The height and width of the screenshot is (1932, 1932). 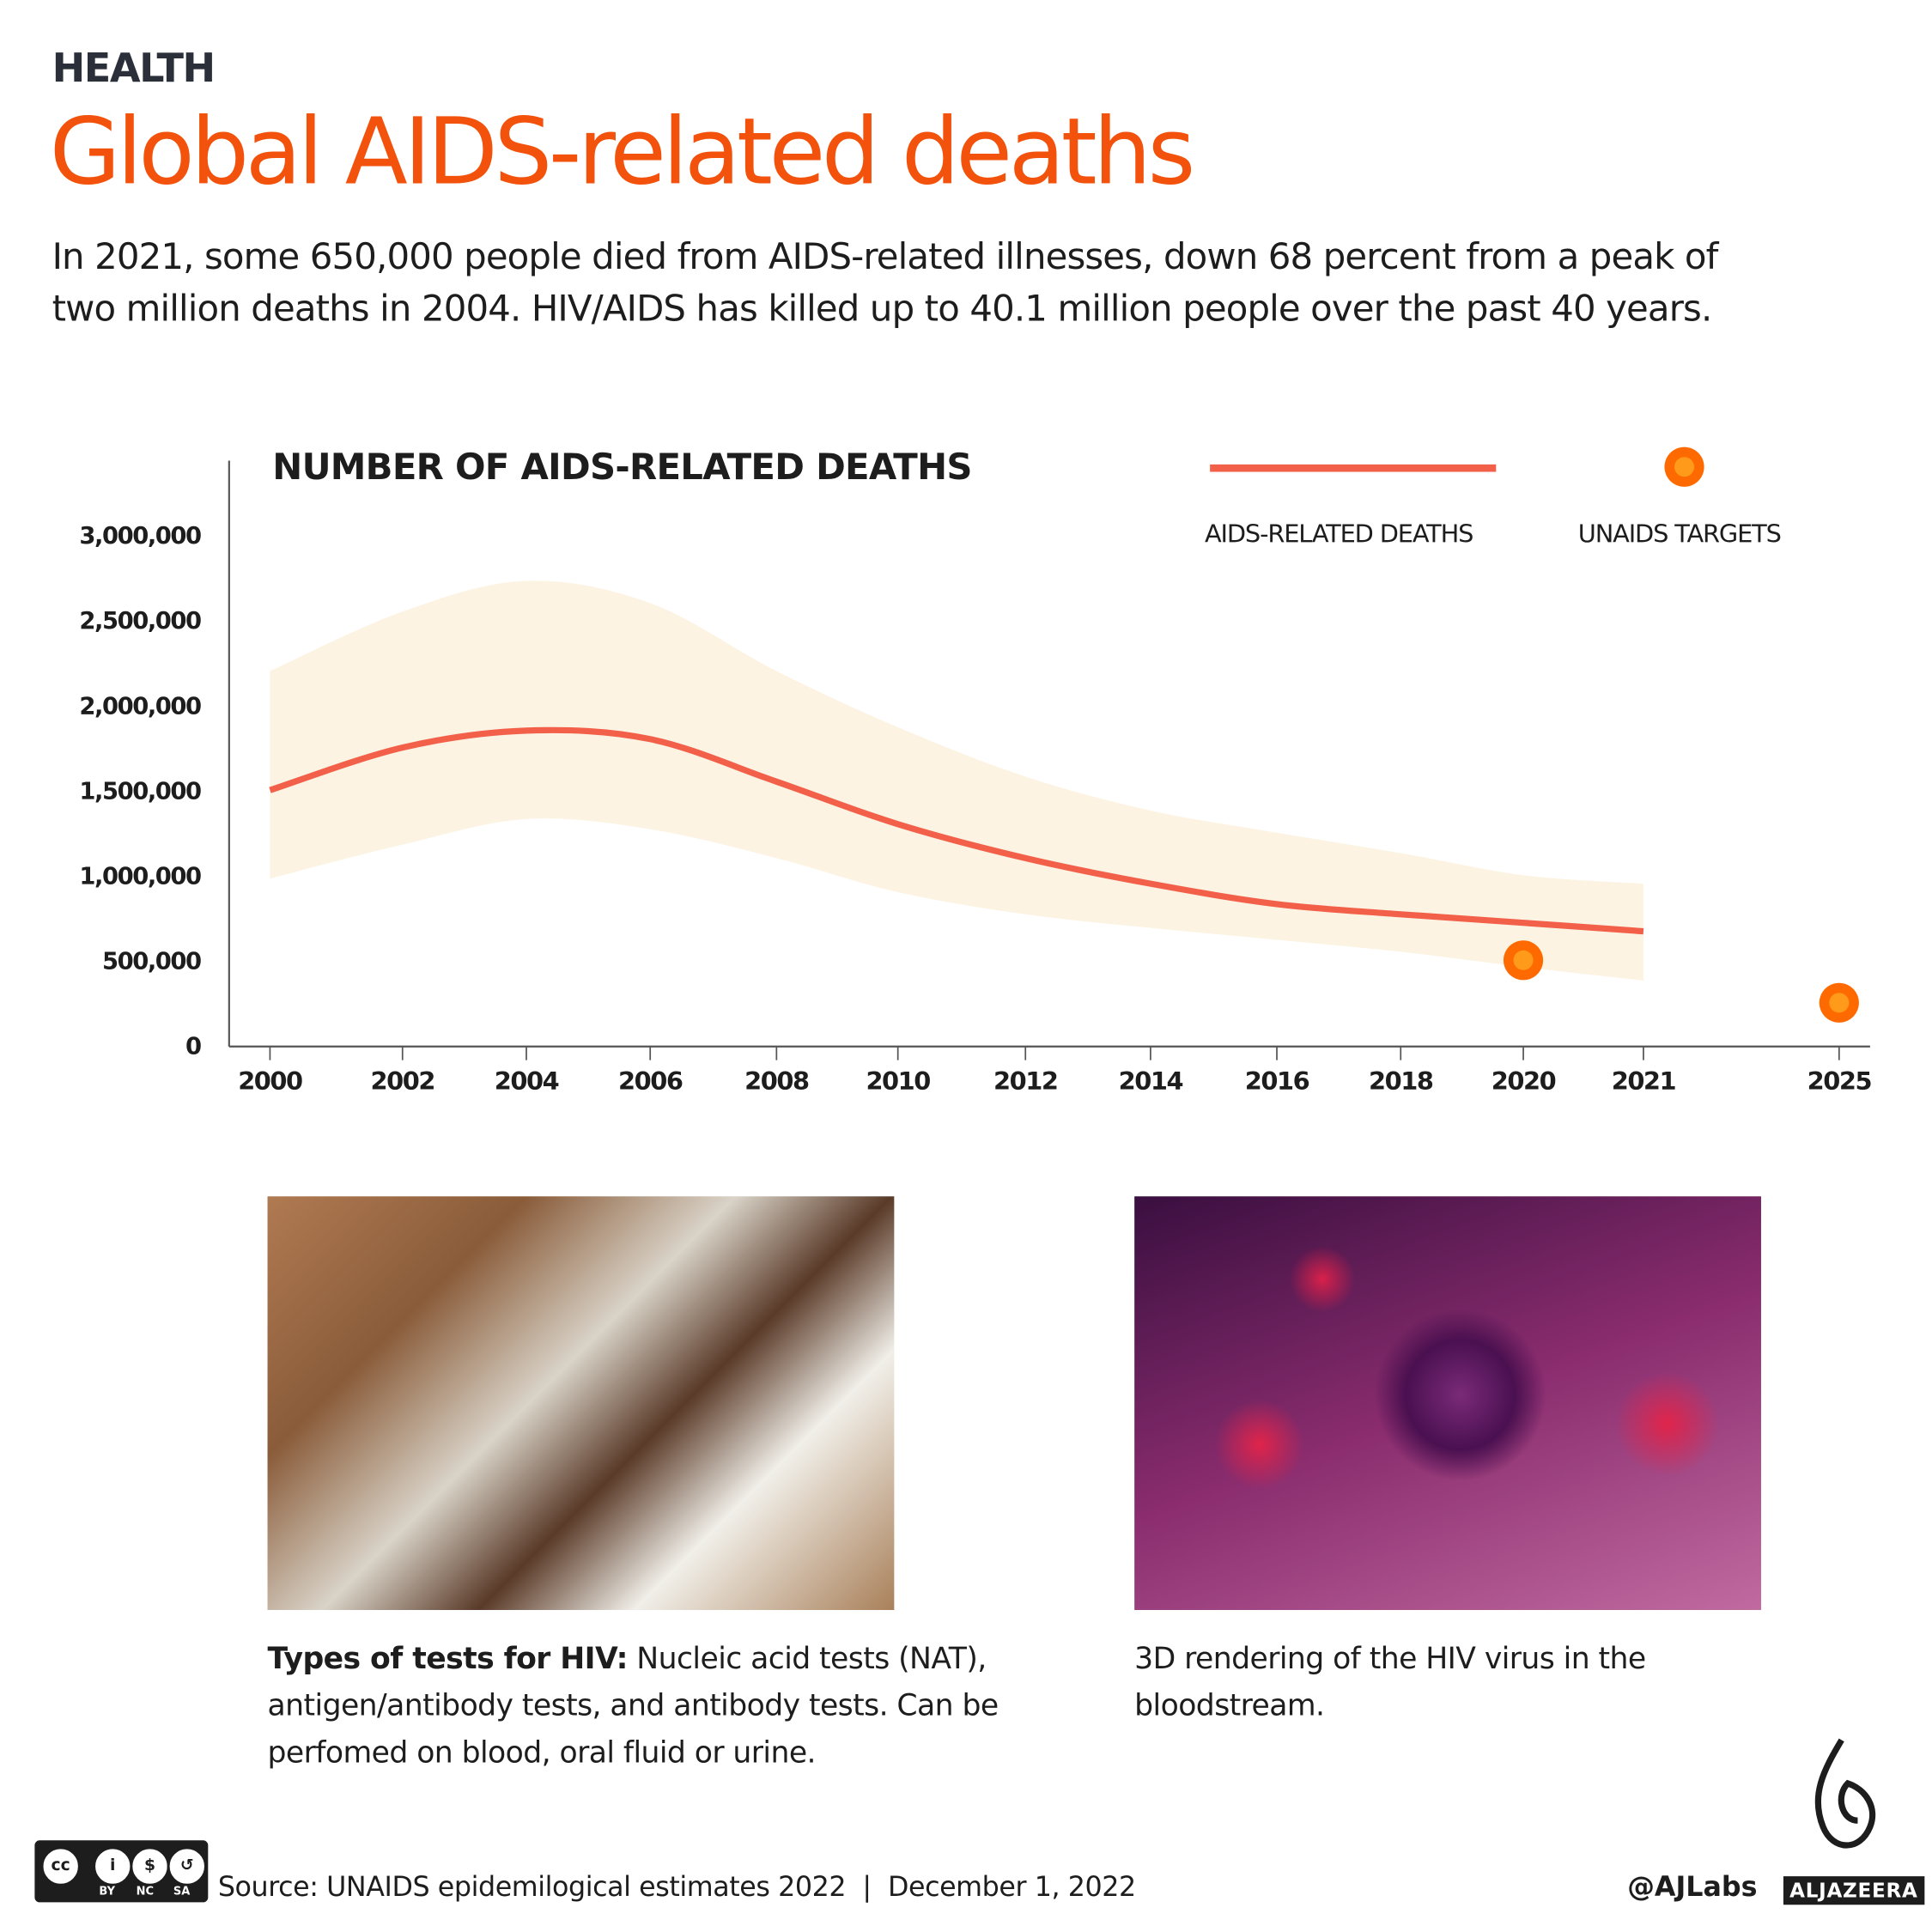 What do you see at coordinates (1401, 1081) in the screenshot?
I see `x-tick-label: 2018` at bounding box center [1401, 1081].